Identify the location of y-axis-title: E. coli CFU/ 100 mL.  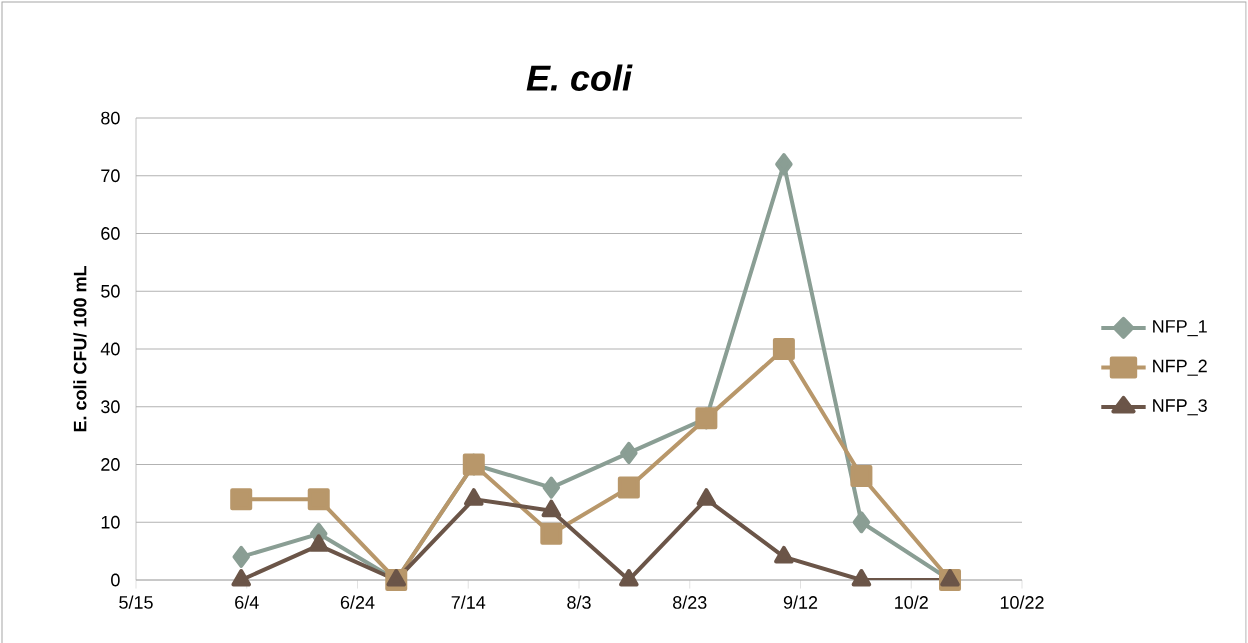
(80, 349).